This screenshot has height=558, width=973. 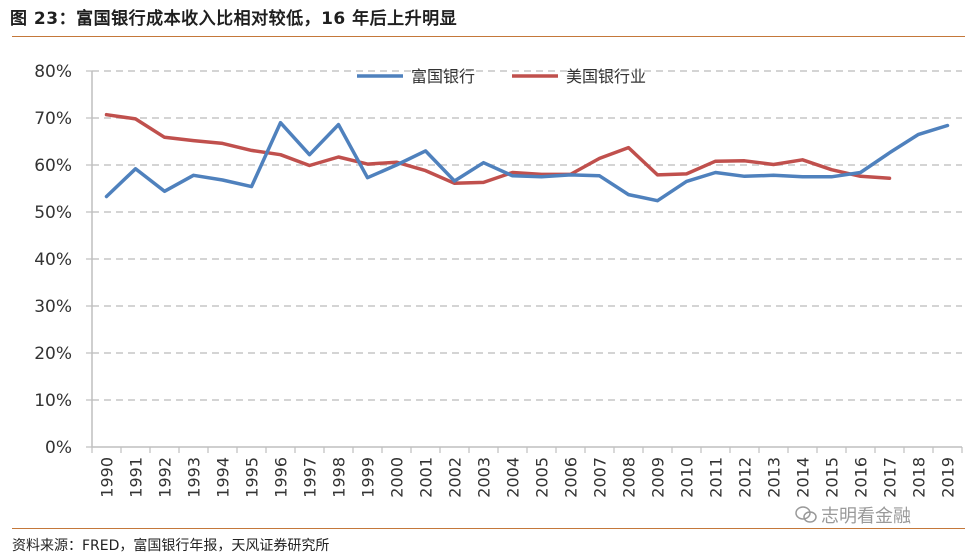 I want to click on y-tick-label: 40%, so click(x=53, y=260).